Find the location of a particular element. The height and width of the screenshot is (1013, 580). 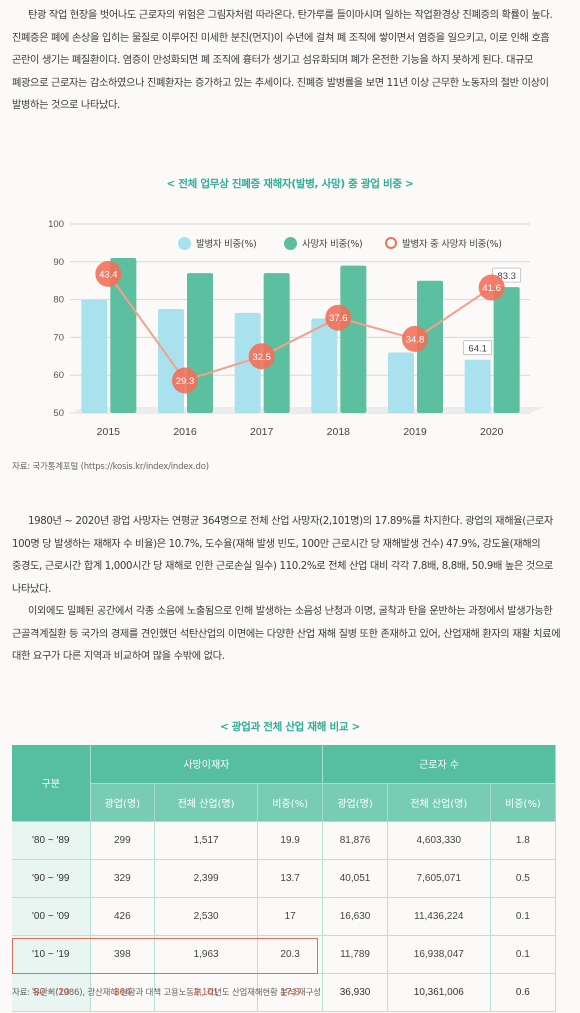

table-cell: 0.6 is located at coordinates (523, 992).